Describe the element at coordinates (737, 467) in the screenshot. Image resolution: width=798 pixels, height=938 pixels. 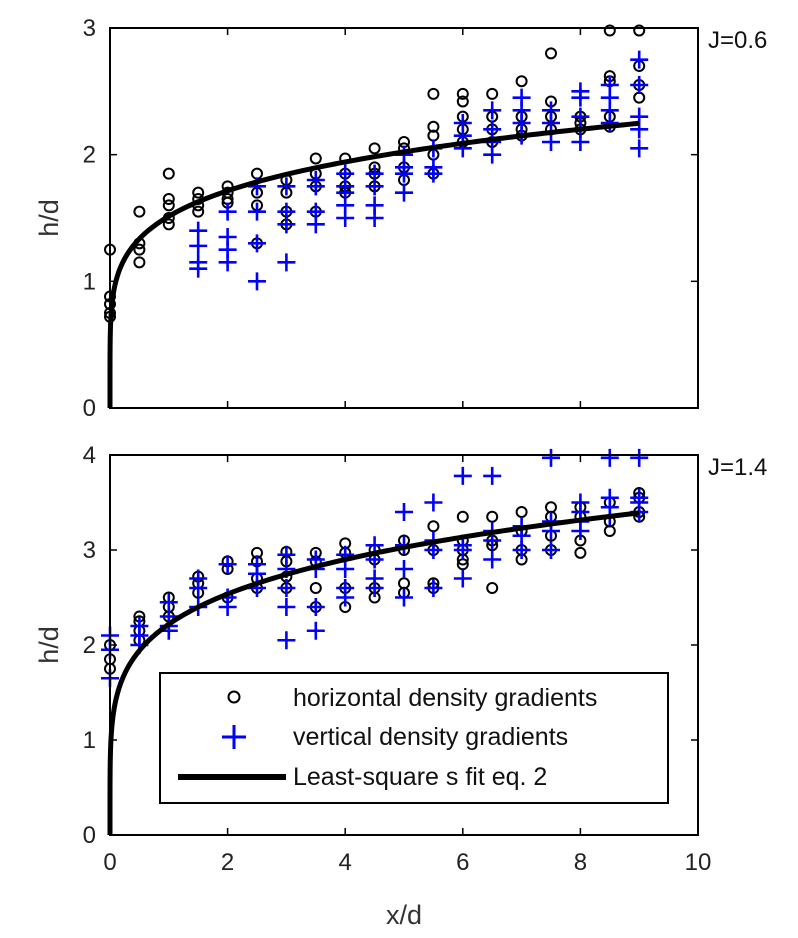
I see `bottom-j-label: J=1.4` at that location.